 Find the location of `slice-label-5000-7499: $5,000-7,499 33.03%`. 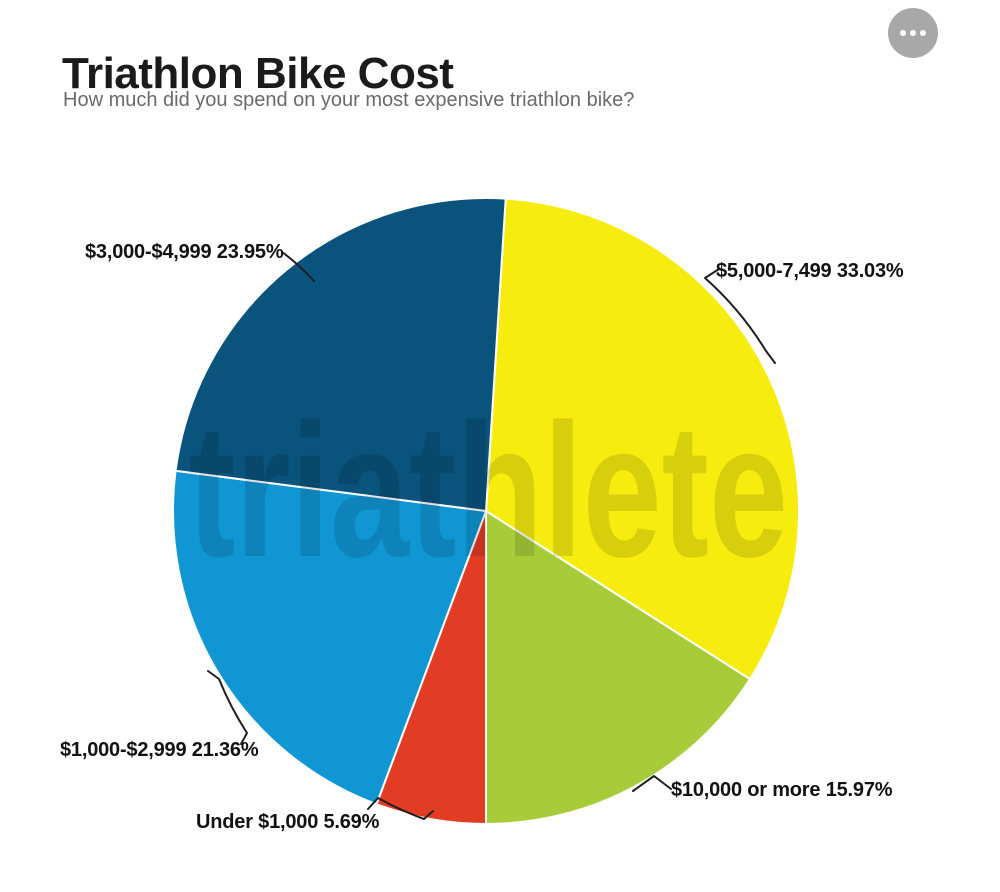

slice-label-5000-7499: $5,000-7,499 33.03% is located at coordinates (810, 271).